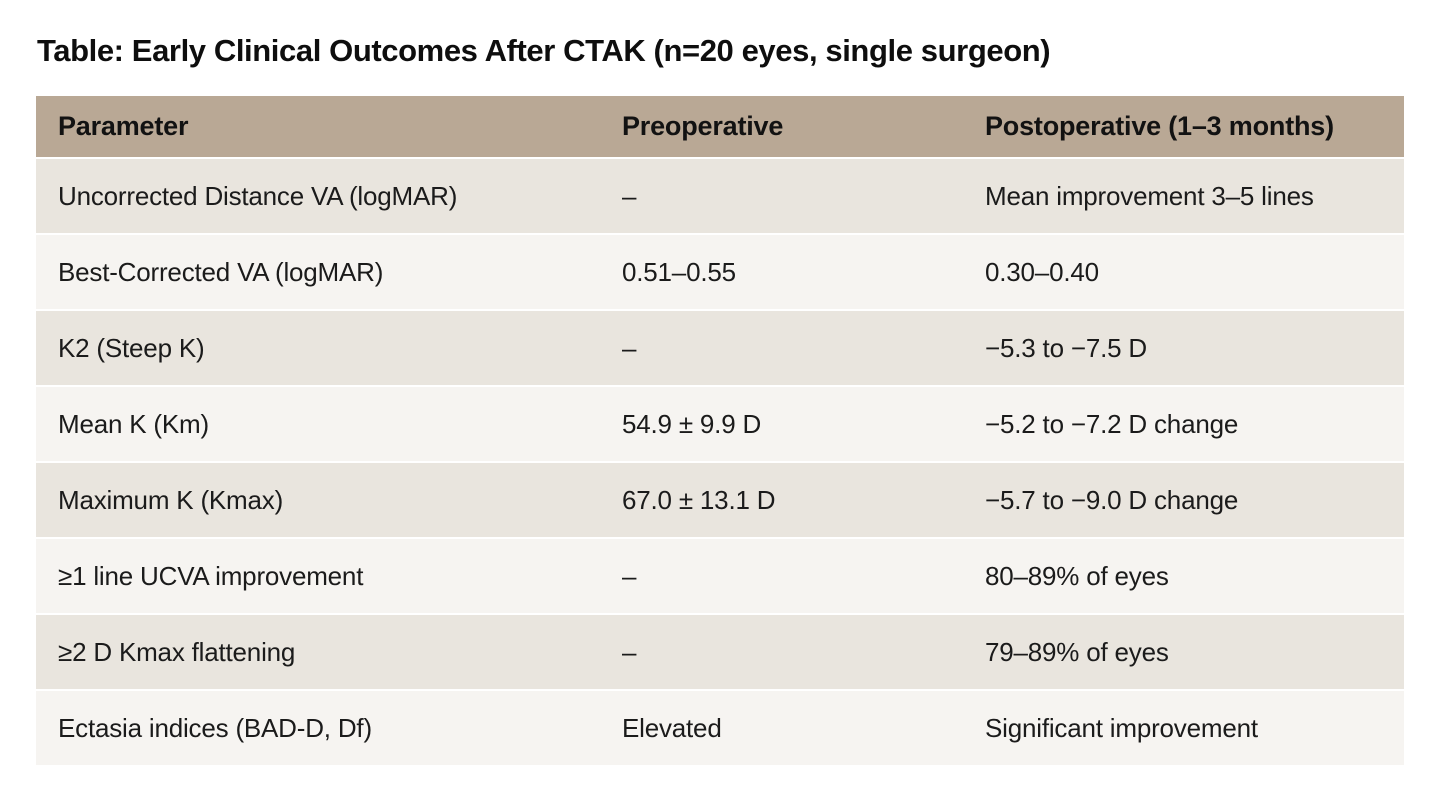  Describe the element at coordinates (803, 728) in the screenshot. I see `preoperative-cell: Elevated` at that location.